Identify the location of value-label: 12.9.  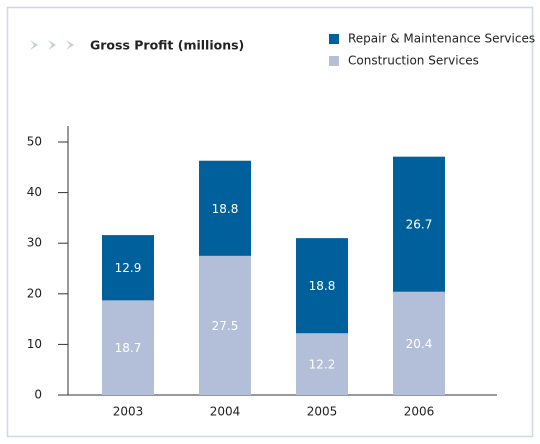
(128, 268).